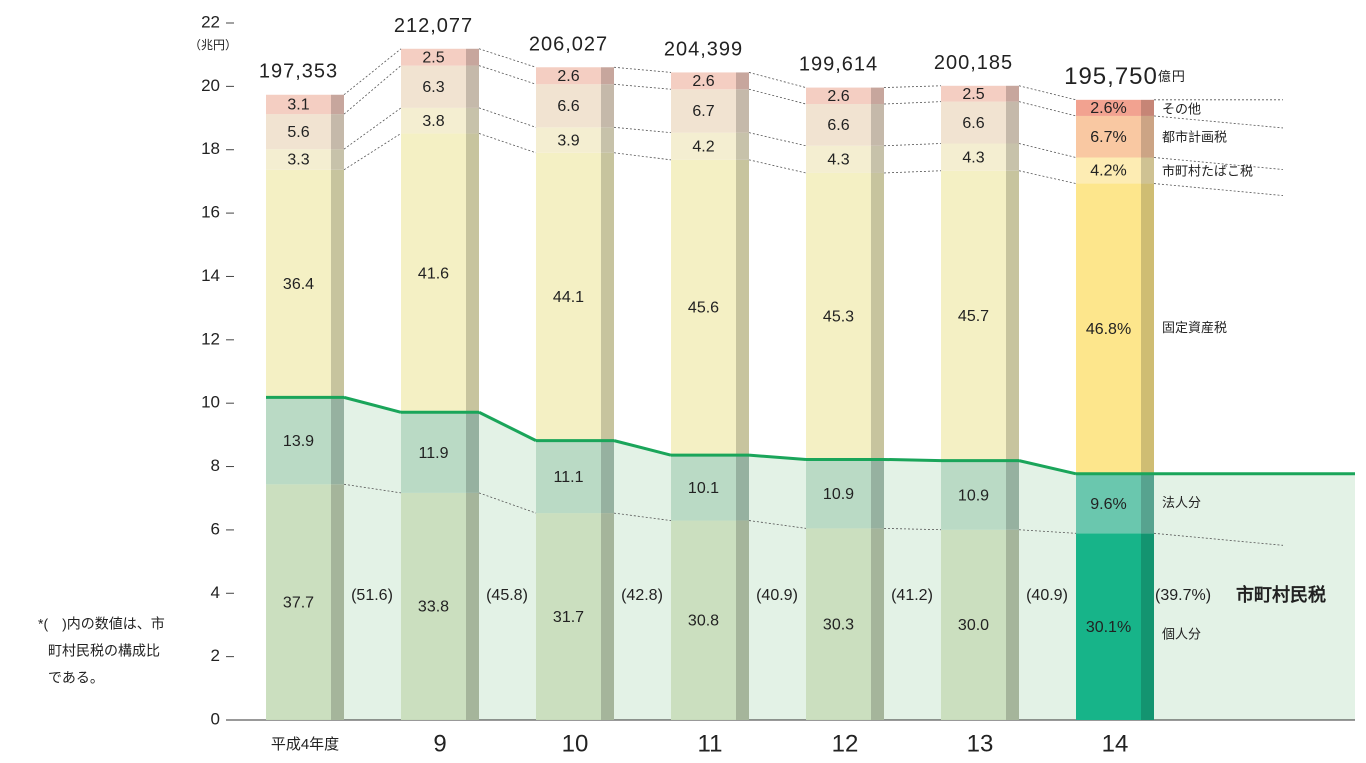 This screenshot has width=1366, height=763. What do you see at coordinates (76, 678) in the screenshot?
I see `note: である。` at bounding box center [76, 678].